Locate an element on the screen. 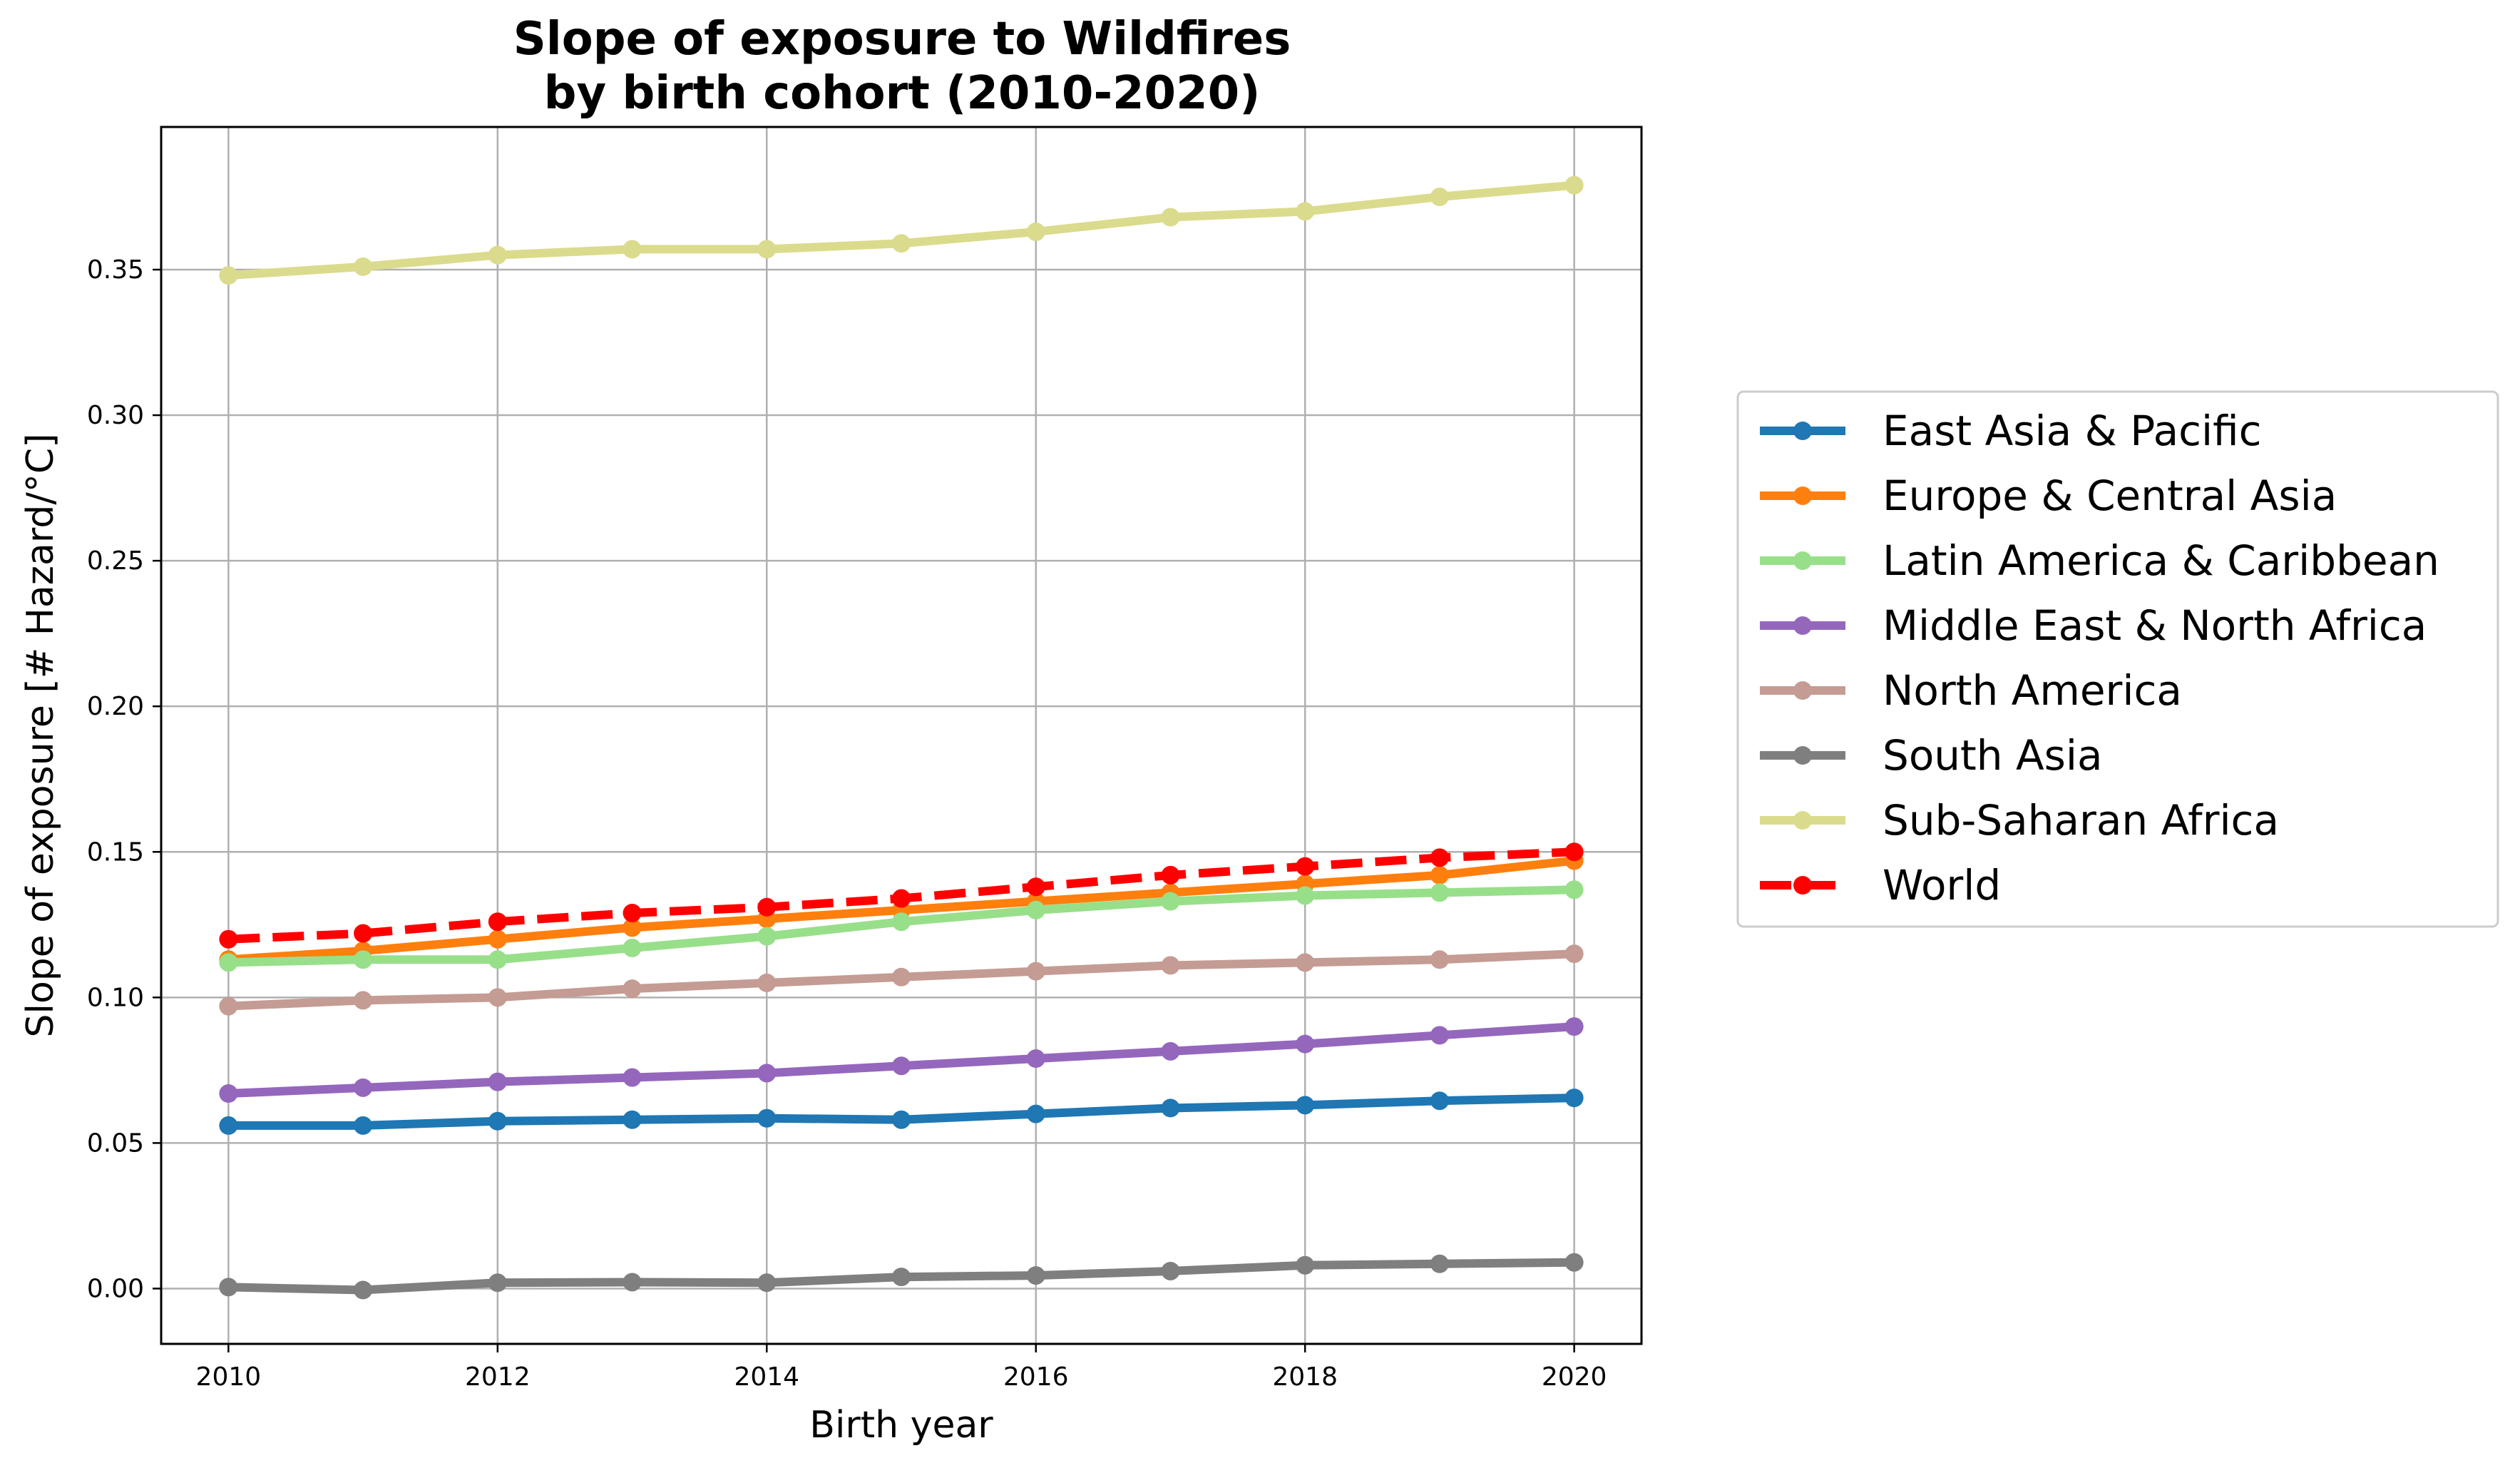 This screenshot has width=2520, height=1468. x-tick-label: 2016 is located at coordinates (1036, 1377).